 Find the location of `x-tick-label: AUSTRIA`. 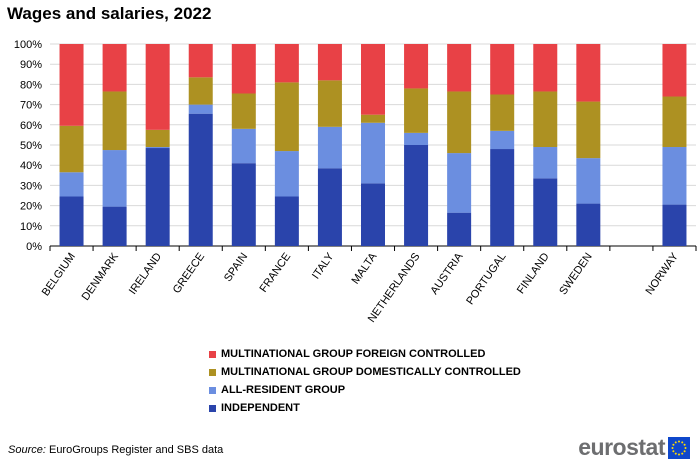

x-tick-label: AUSTRIA is located at coordinates (447, 273).